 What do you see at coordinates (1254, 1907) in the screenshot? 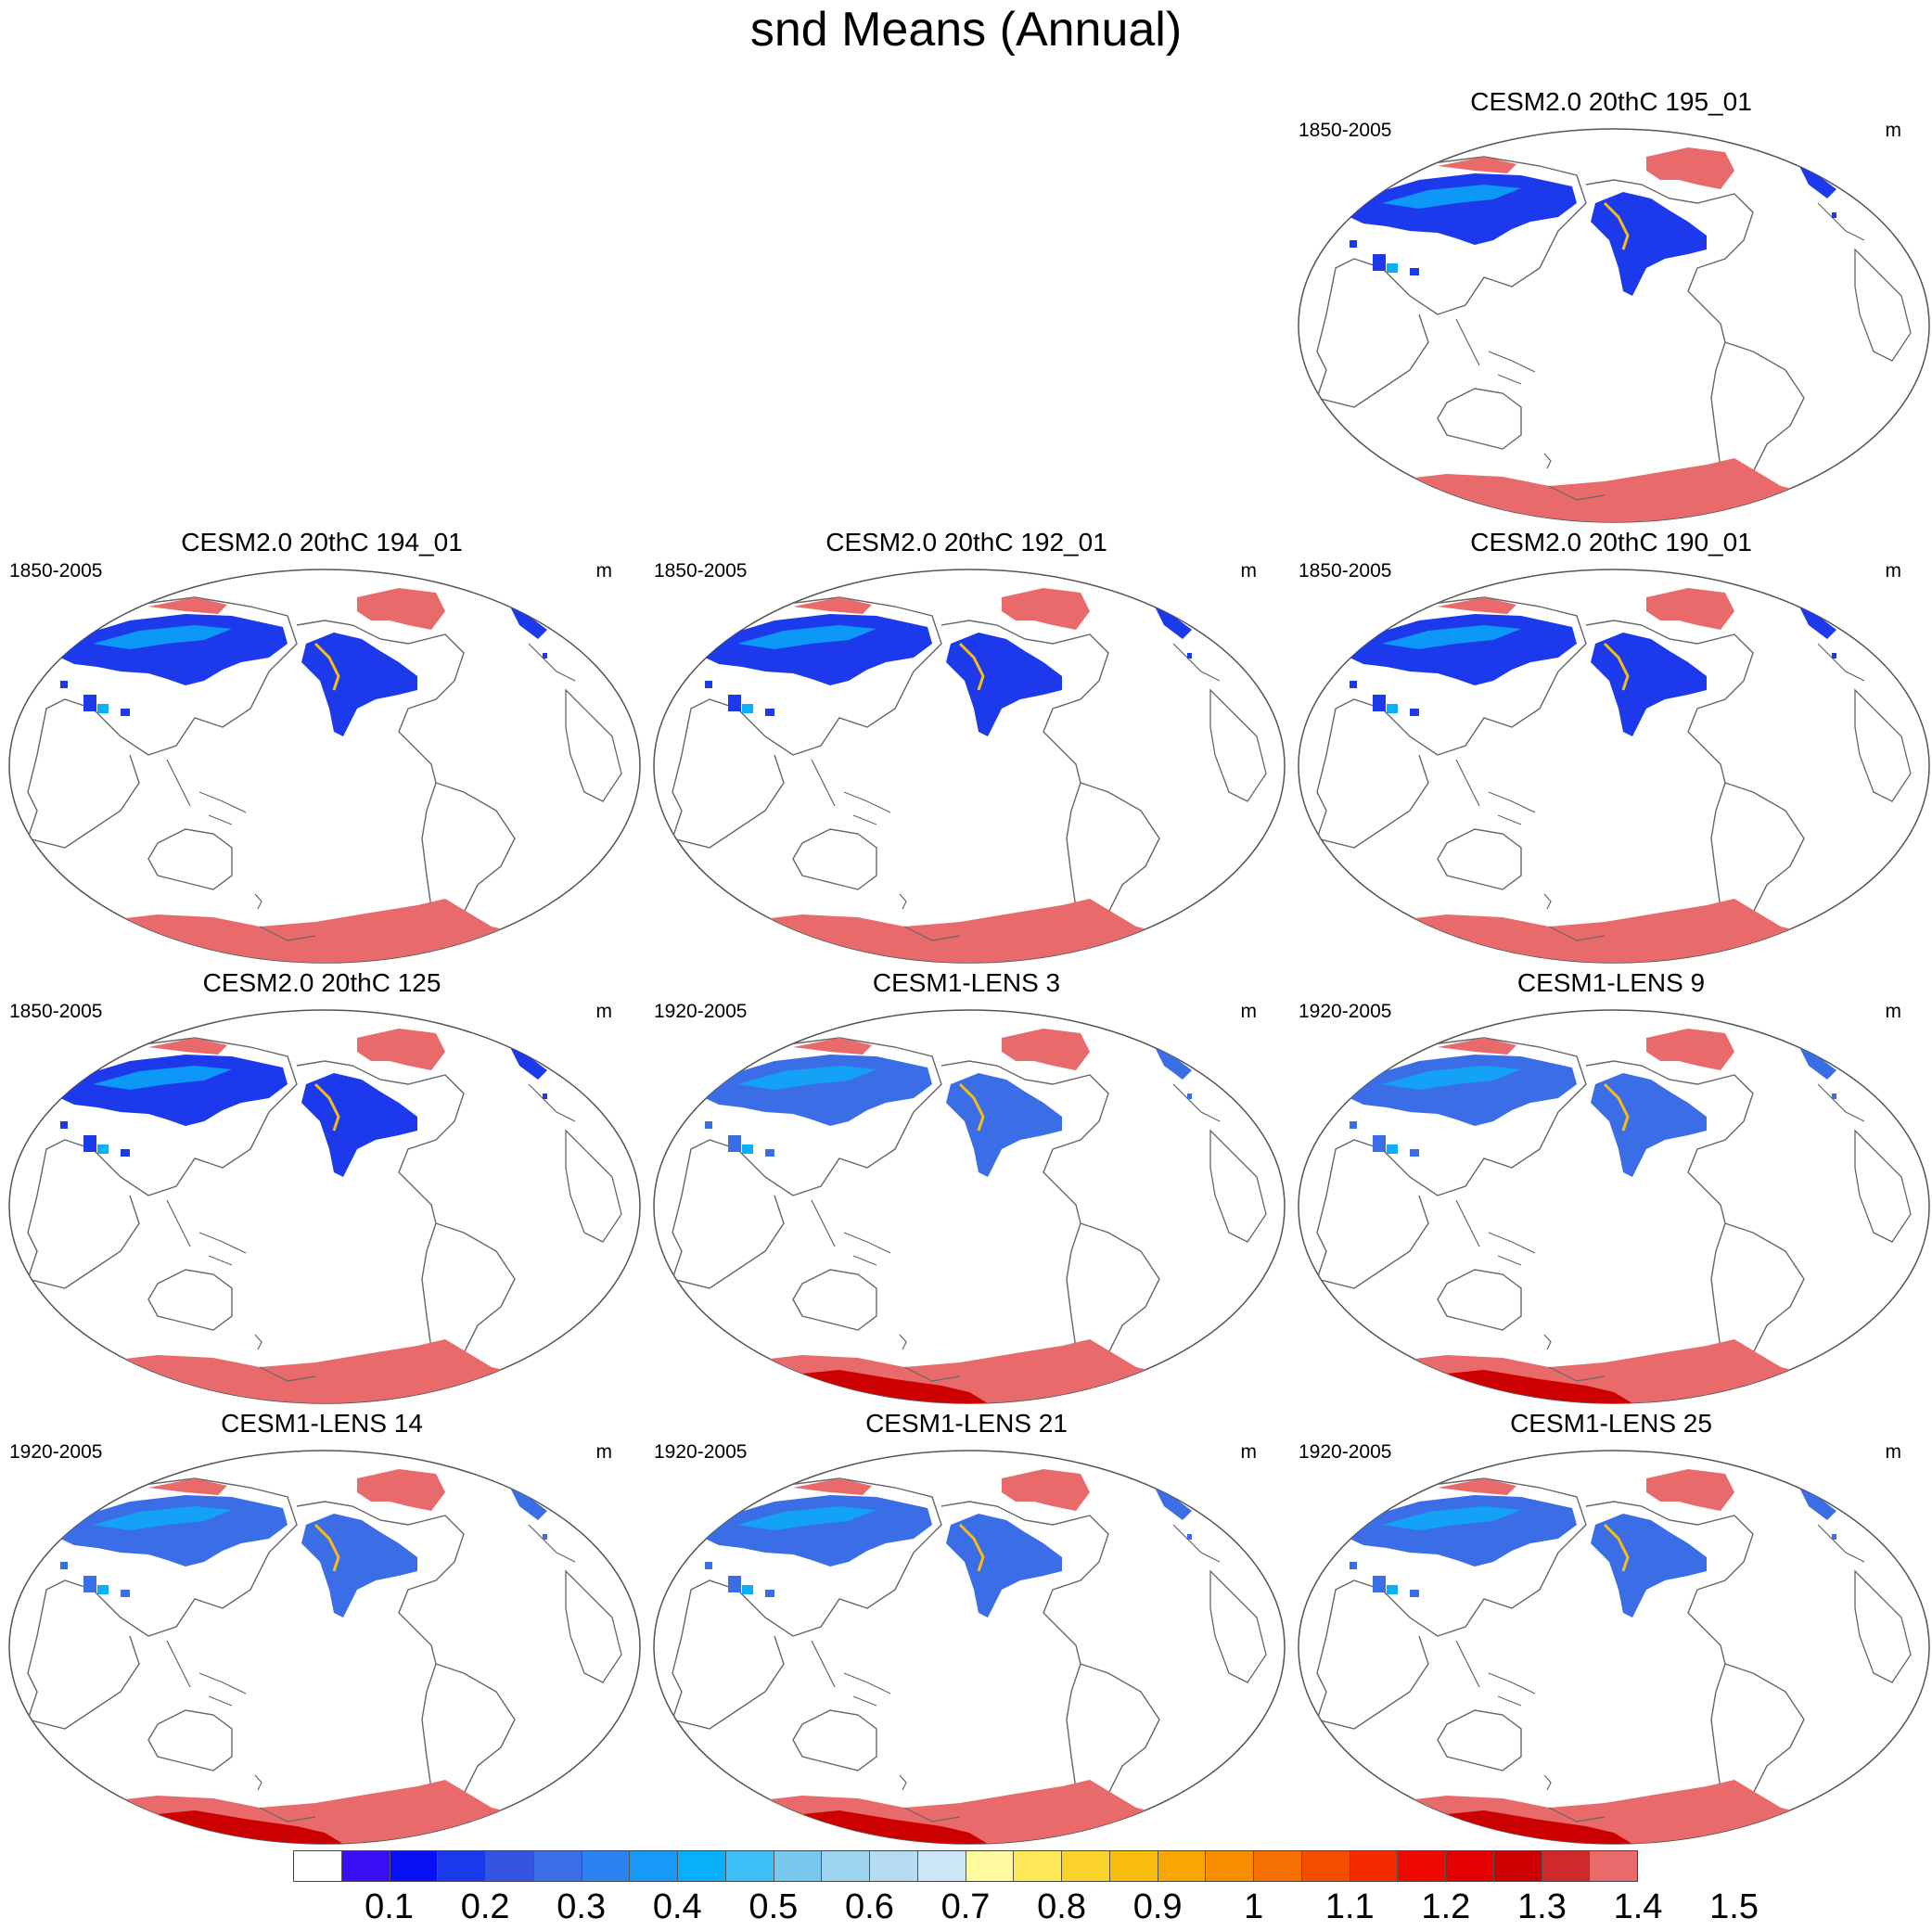
I see `colorbar-label: 1` at bounding box center [1254, 1907].